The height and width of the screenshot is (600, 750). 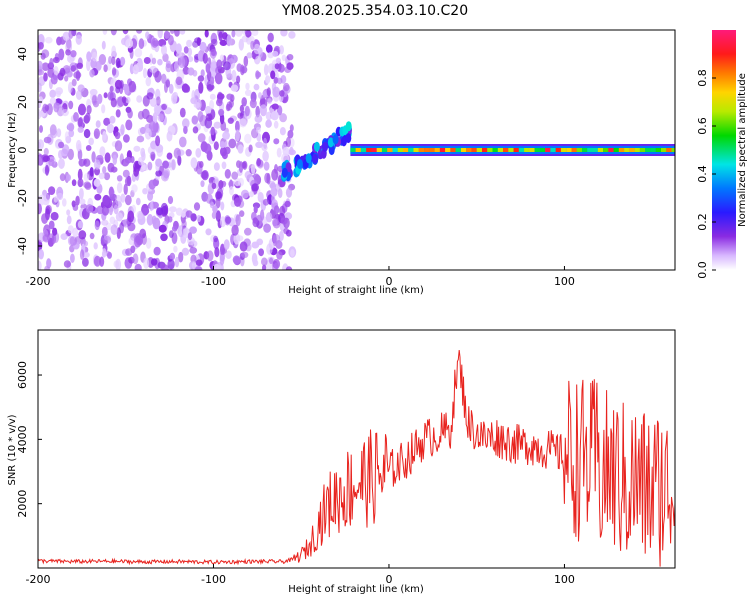 What do you see at coordinates (564, 281) in the screenshot?
I see `x-tick-label: 100` at bounding box center [564, 281].